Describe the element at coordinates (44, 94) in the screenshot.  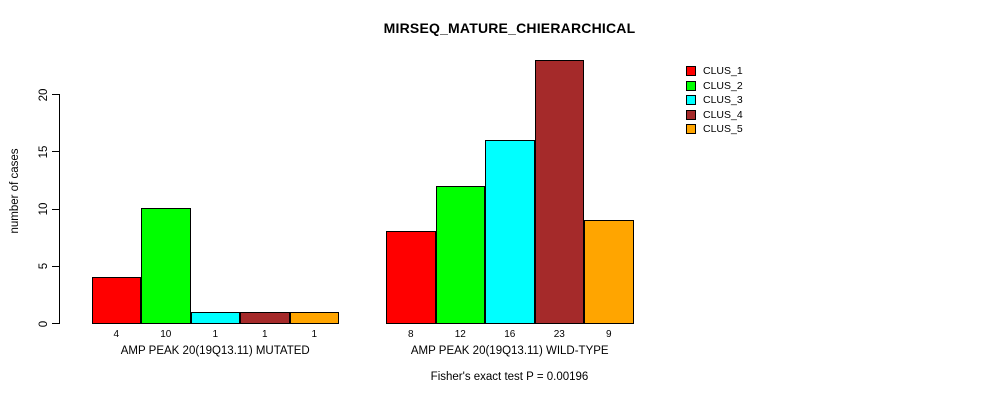
I see `y-axis-tick-label: 20` at that location.